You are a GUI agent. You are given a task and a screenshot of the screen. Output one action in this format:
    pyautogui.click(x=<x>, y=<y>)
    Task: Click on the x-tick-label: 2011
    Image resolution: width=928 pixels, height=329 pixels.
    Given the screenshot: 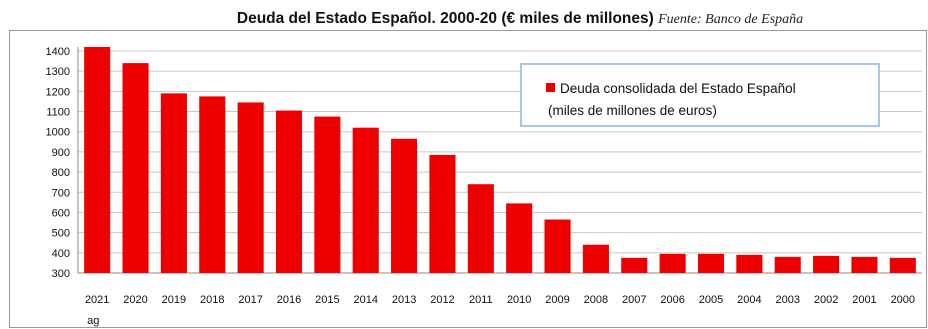 What is the action you would take?
    pyautogui.click(x=481, y=300)
    